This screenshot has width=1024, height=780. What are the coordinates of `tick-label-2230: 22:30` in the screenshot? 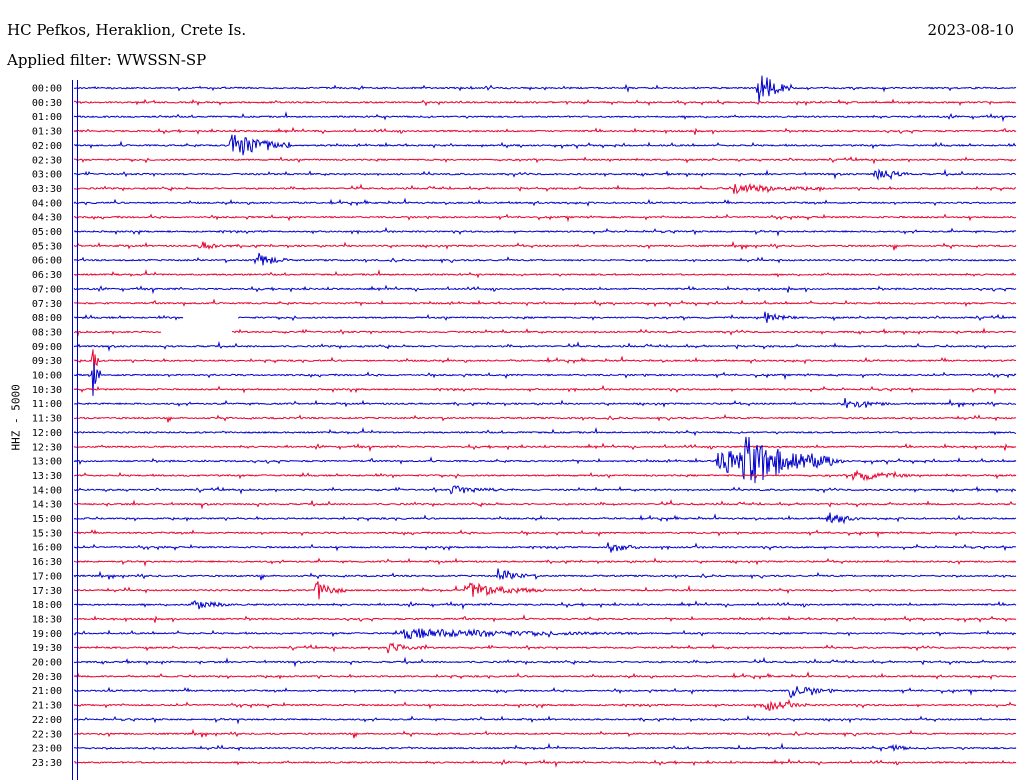 It's located at (47, 734).